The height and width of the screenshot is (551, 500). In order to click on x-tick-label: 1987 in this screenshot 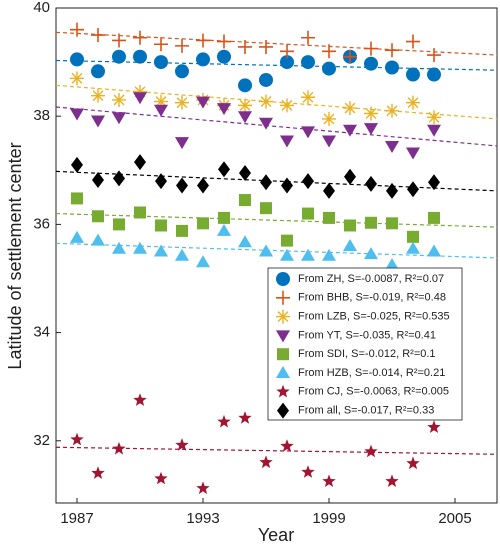, I will do `click(76, 518)`.